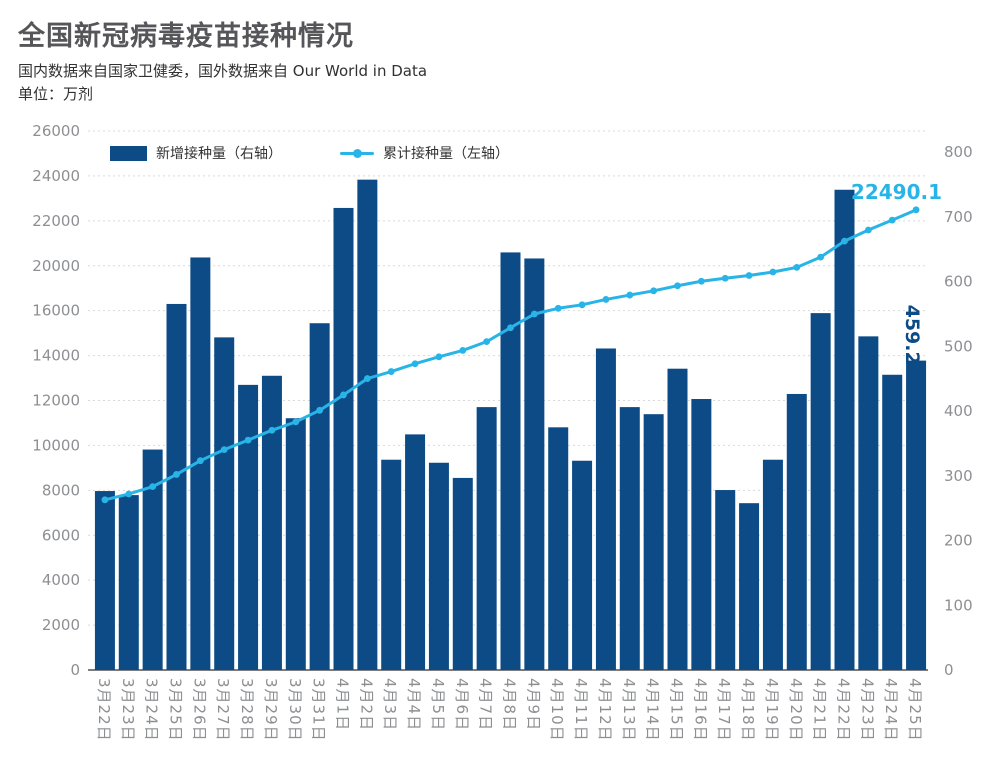  I want to click on x-axis-label: 3月31日, so click(319, 710).